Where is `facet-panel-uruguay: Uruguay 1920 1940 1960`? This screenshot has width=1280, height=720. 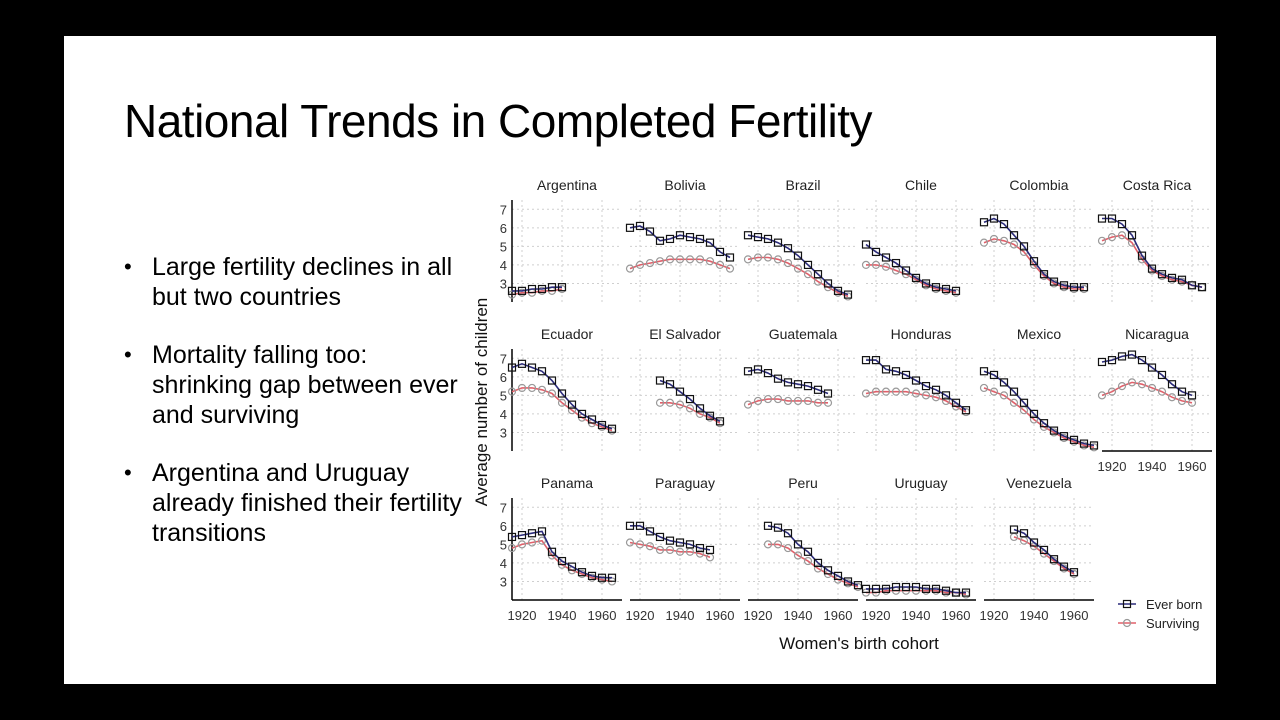 facet-panel-uruguay: Uruguay 1920 1940 1960 is located at coordinates (919, 549).